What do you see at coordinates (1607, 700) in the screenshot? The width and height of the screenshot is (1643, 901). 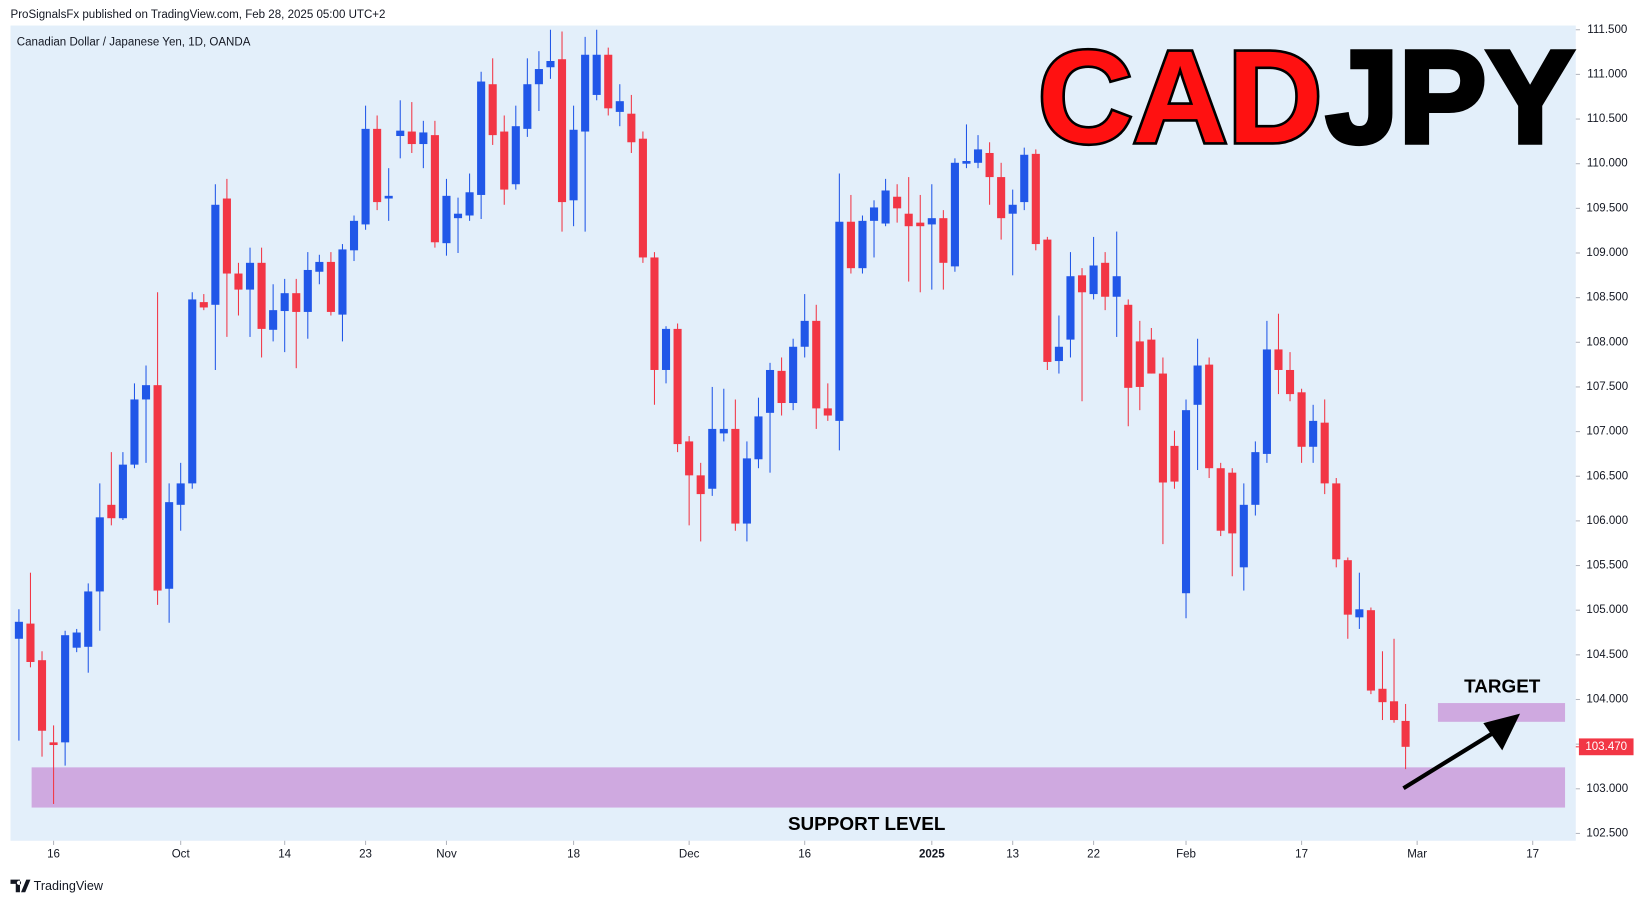 I see `y-tick-label: 104.000` at bounding box center [1607, 700].